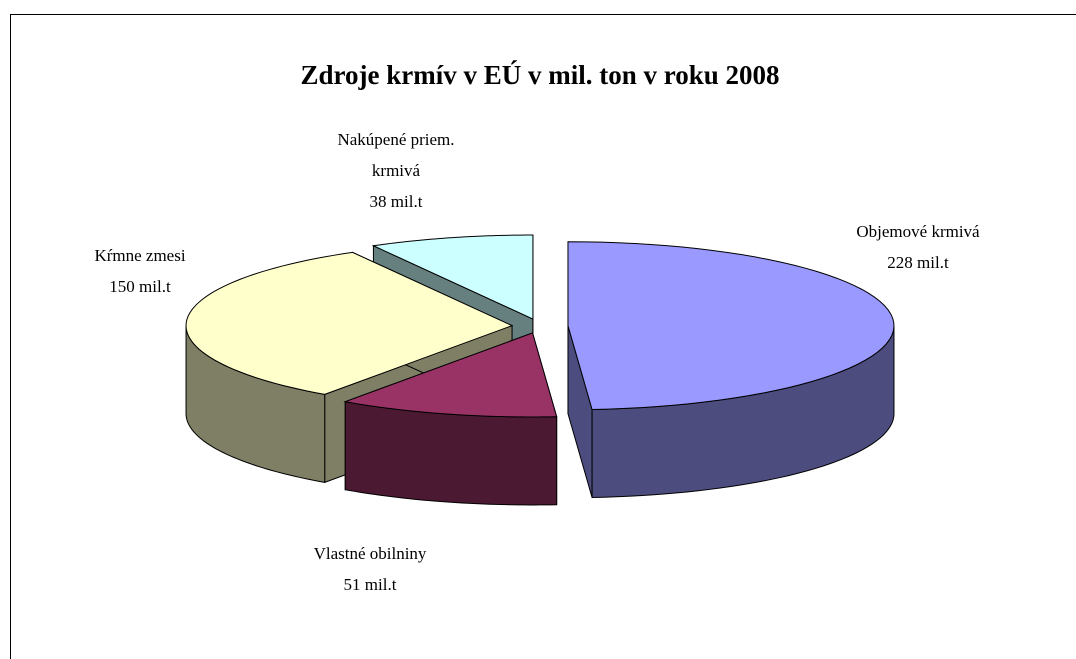  What do you see at coordinates (140, 286) in the screenshot?
I see `value-label: 150 mil.t` at bounding box center [140, 286].